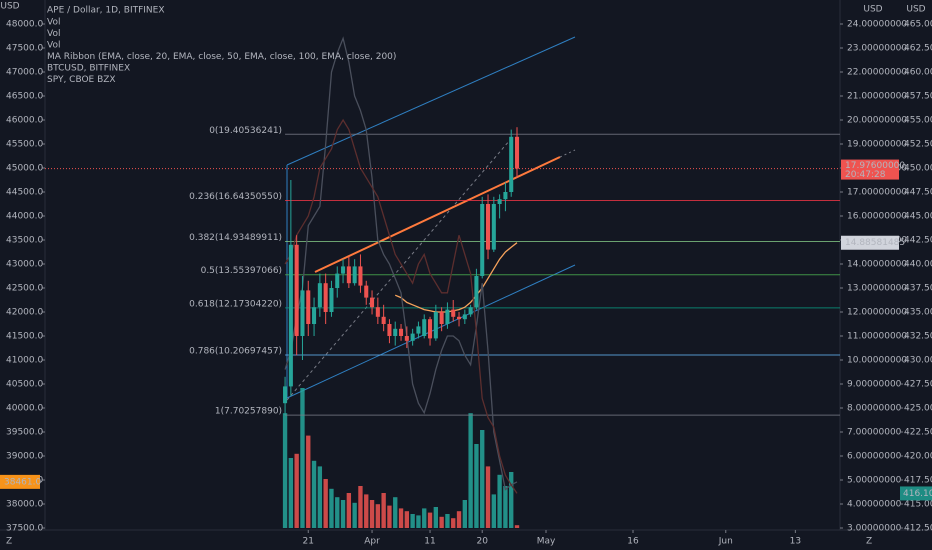 The width and height of the screenshot is (932, 550). I want to click on y-tick-label: 440.00, so click(918, 265).